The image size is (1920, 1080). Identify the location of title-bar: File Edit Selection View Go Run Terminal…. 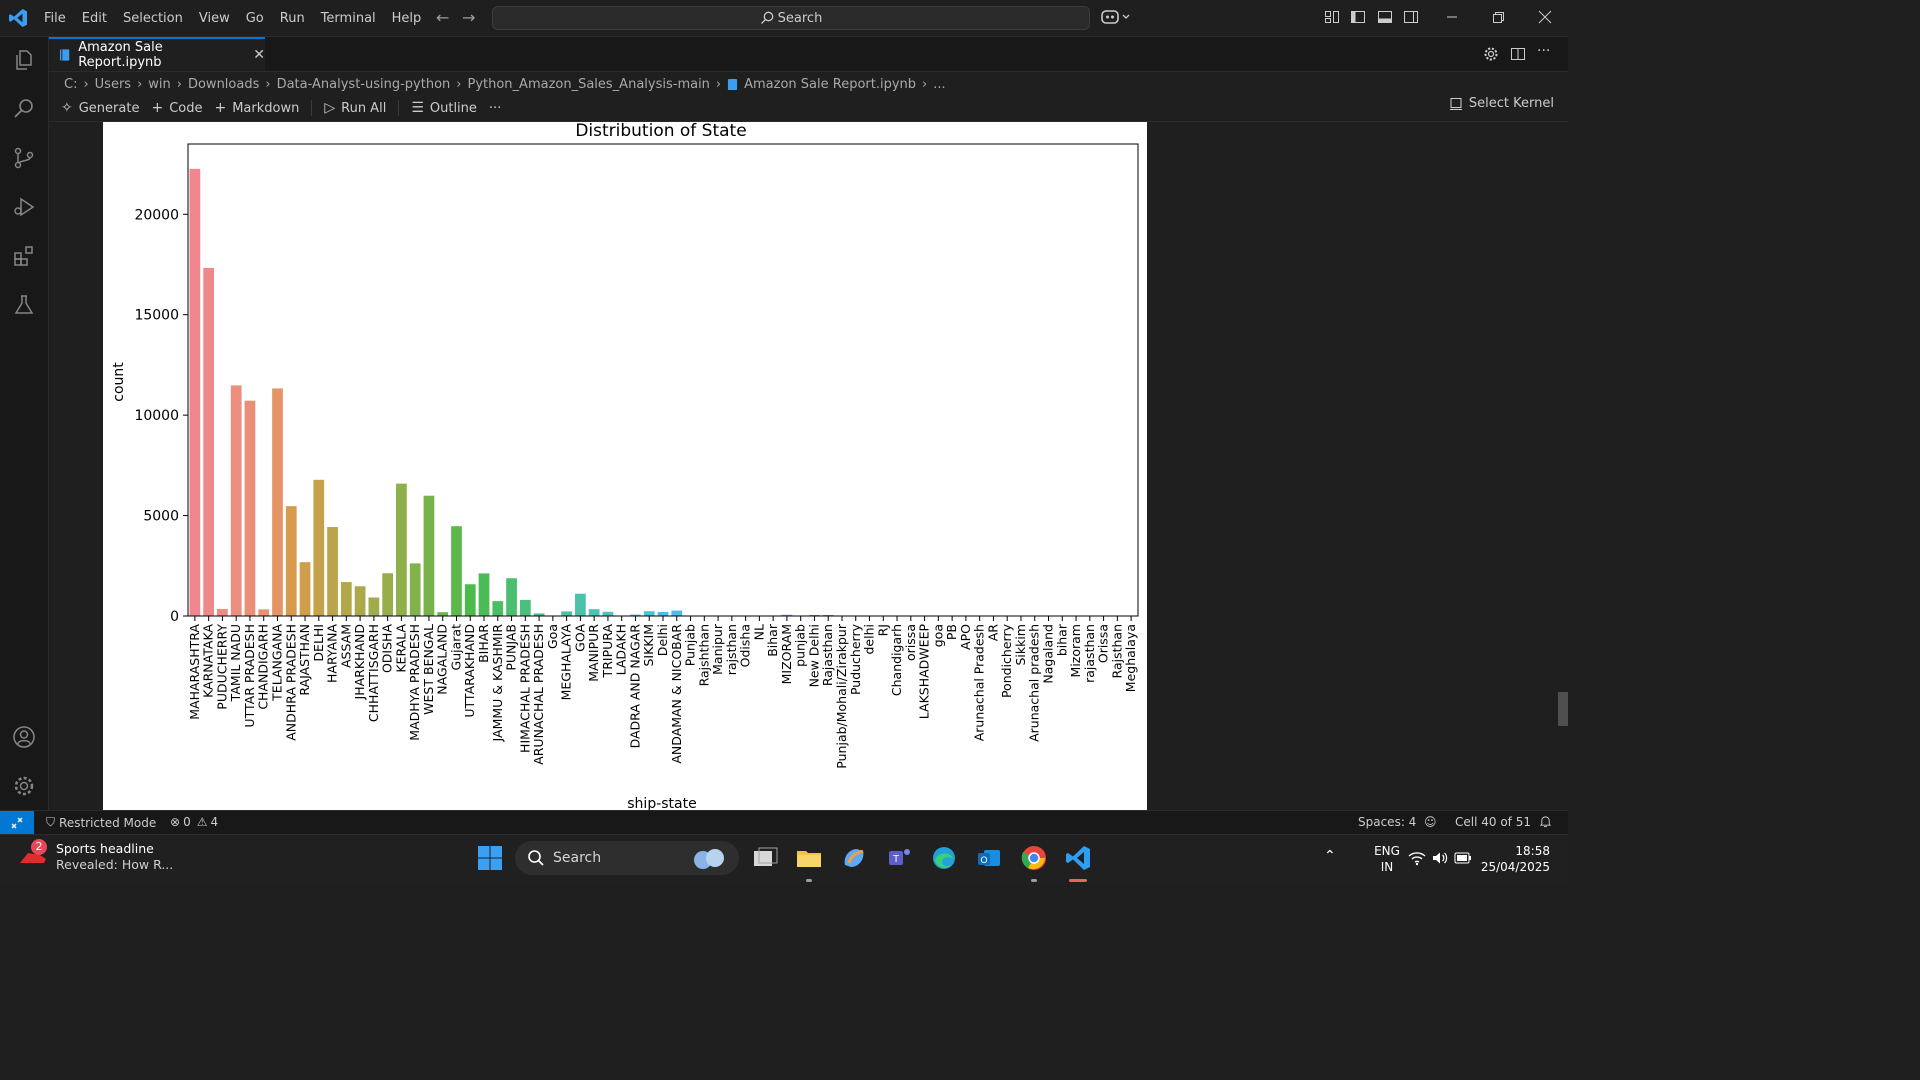
(784, 18).